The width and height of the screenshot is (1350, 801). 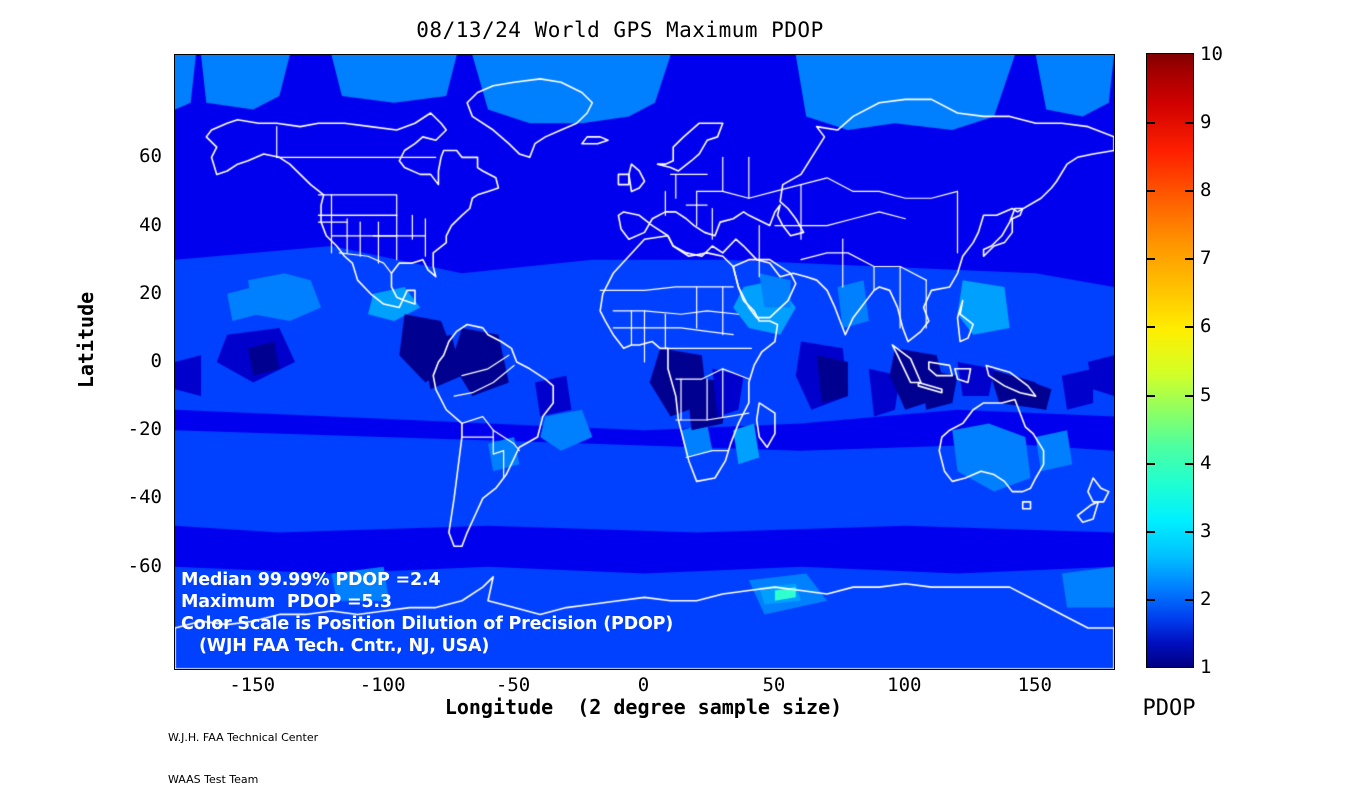 I want to click on colorbar-title: PDOP, so click(x=1169, y=708).